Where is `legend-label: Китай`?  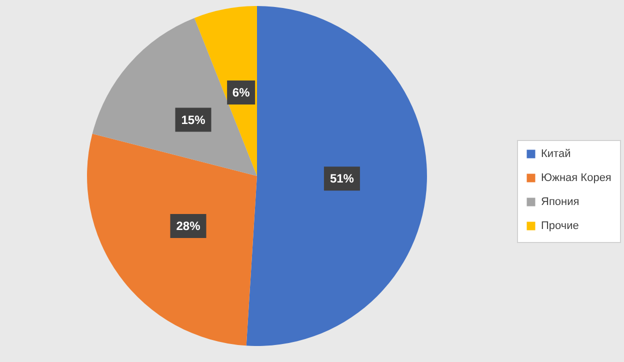
legend-label: Китай is located at coordinates (556, 154).